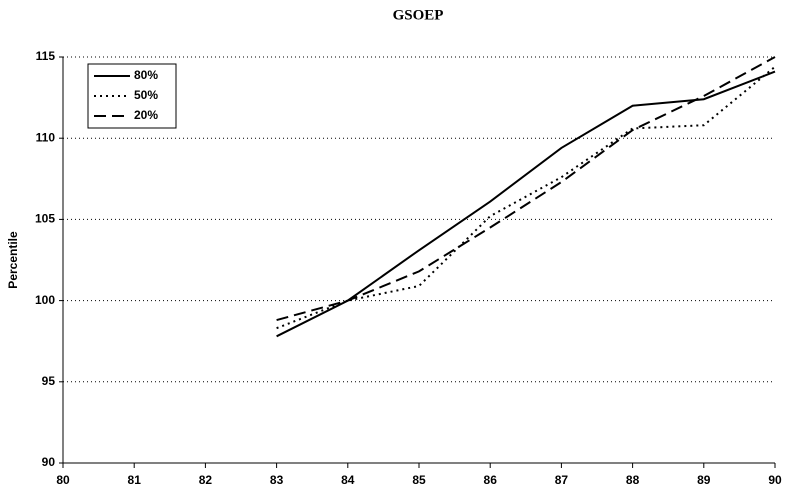  Describe the element at coordinates (49, 381) in the screenshot. I see `y-tick-label: 95` at that location.